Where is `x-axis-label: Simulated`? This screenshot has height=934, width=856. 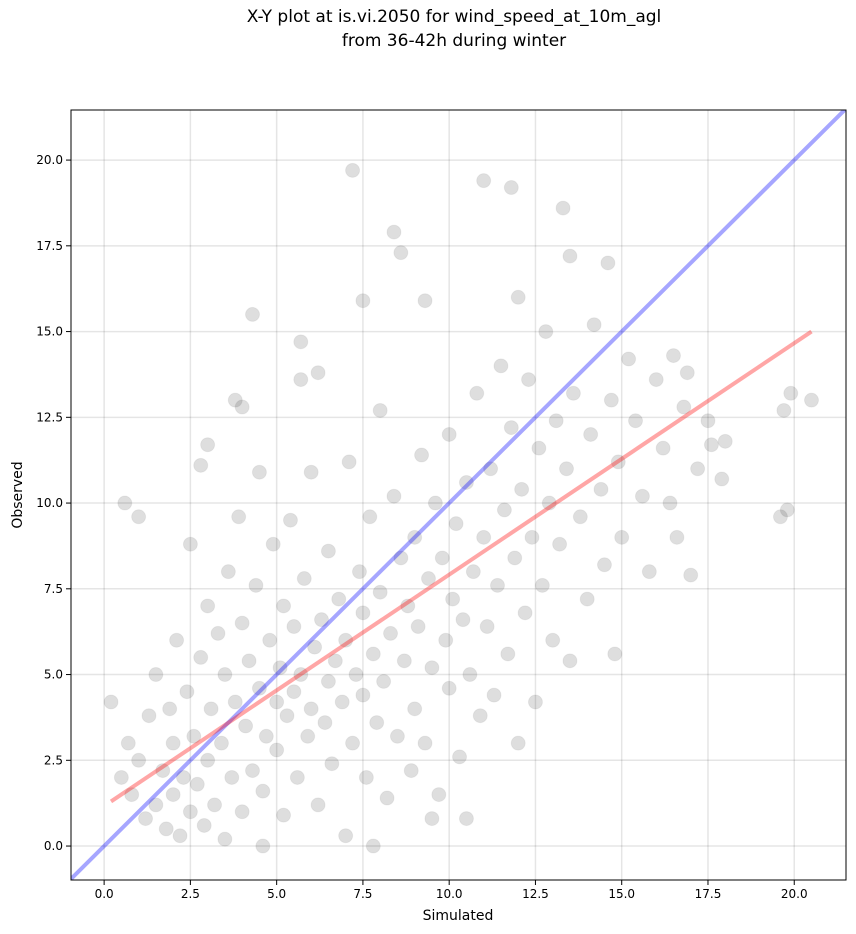 x-axis-label: Simulated is located at coordinates (458, 916).